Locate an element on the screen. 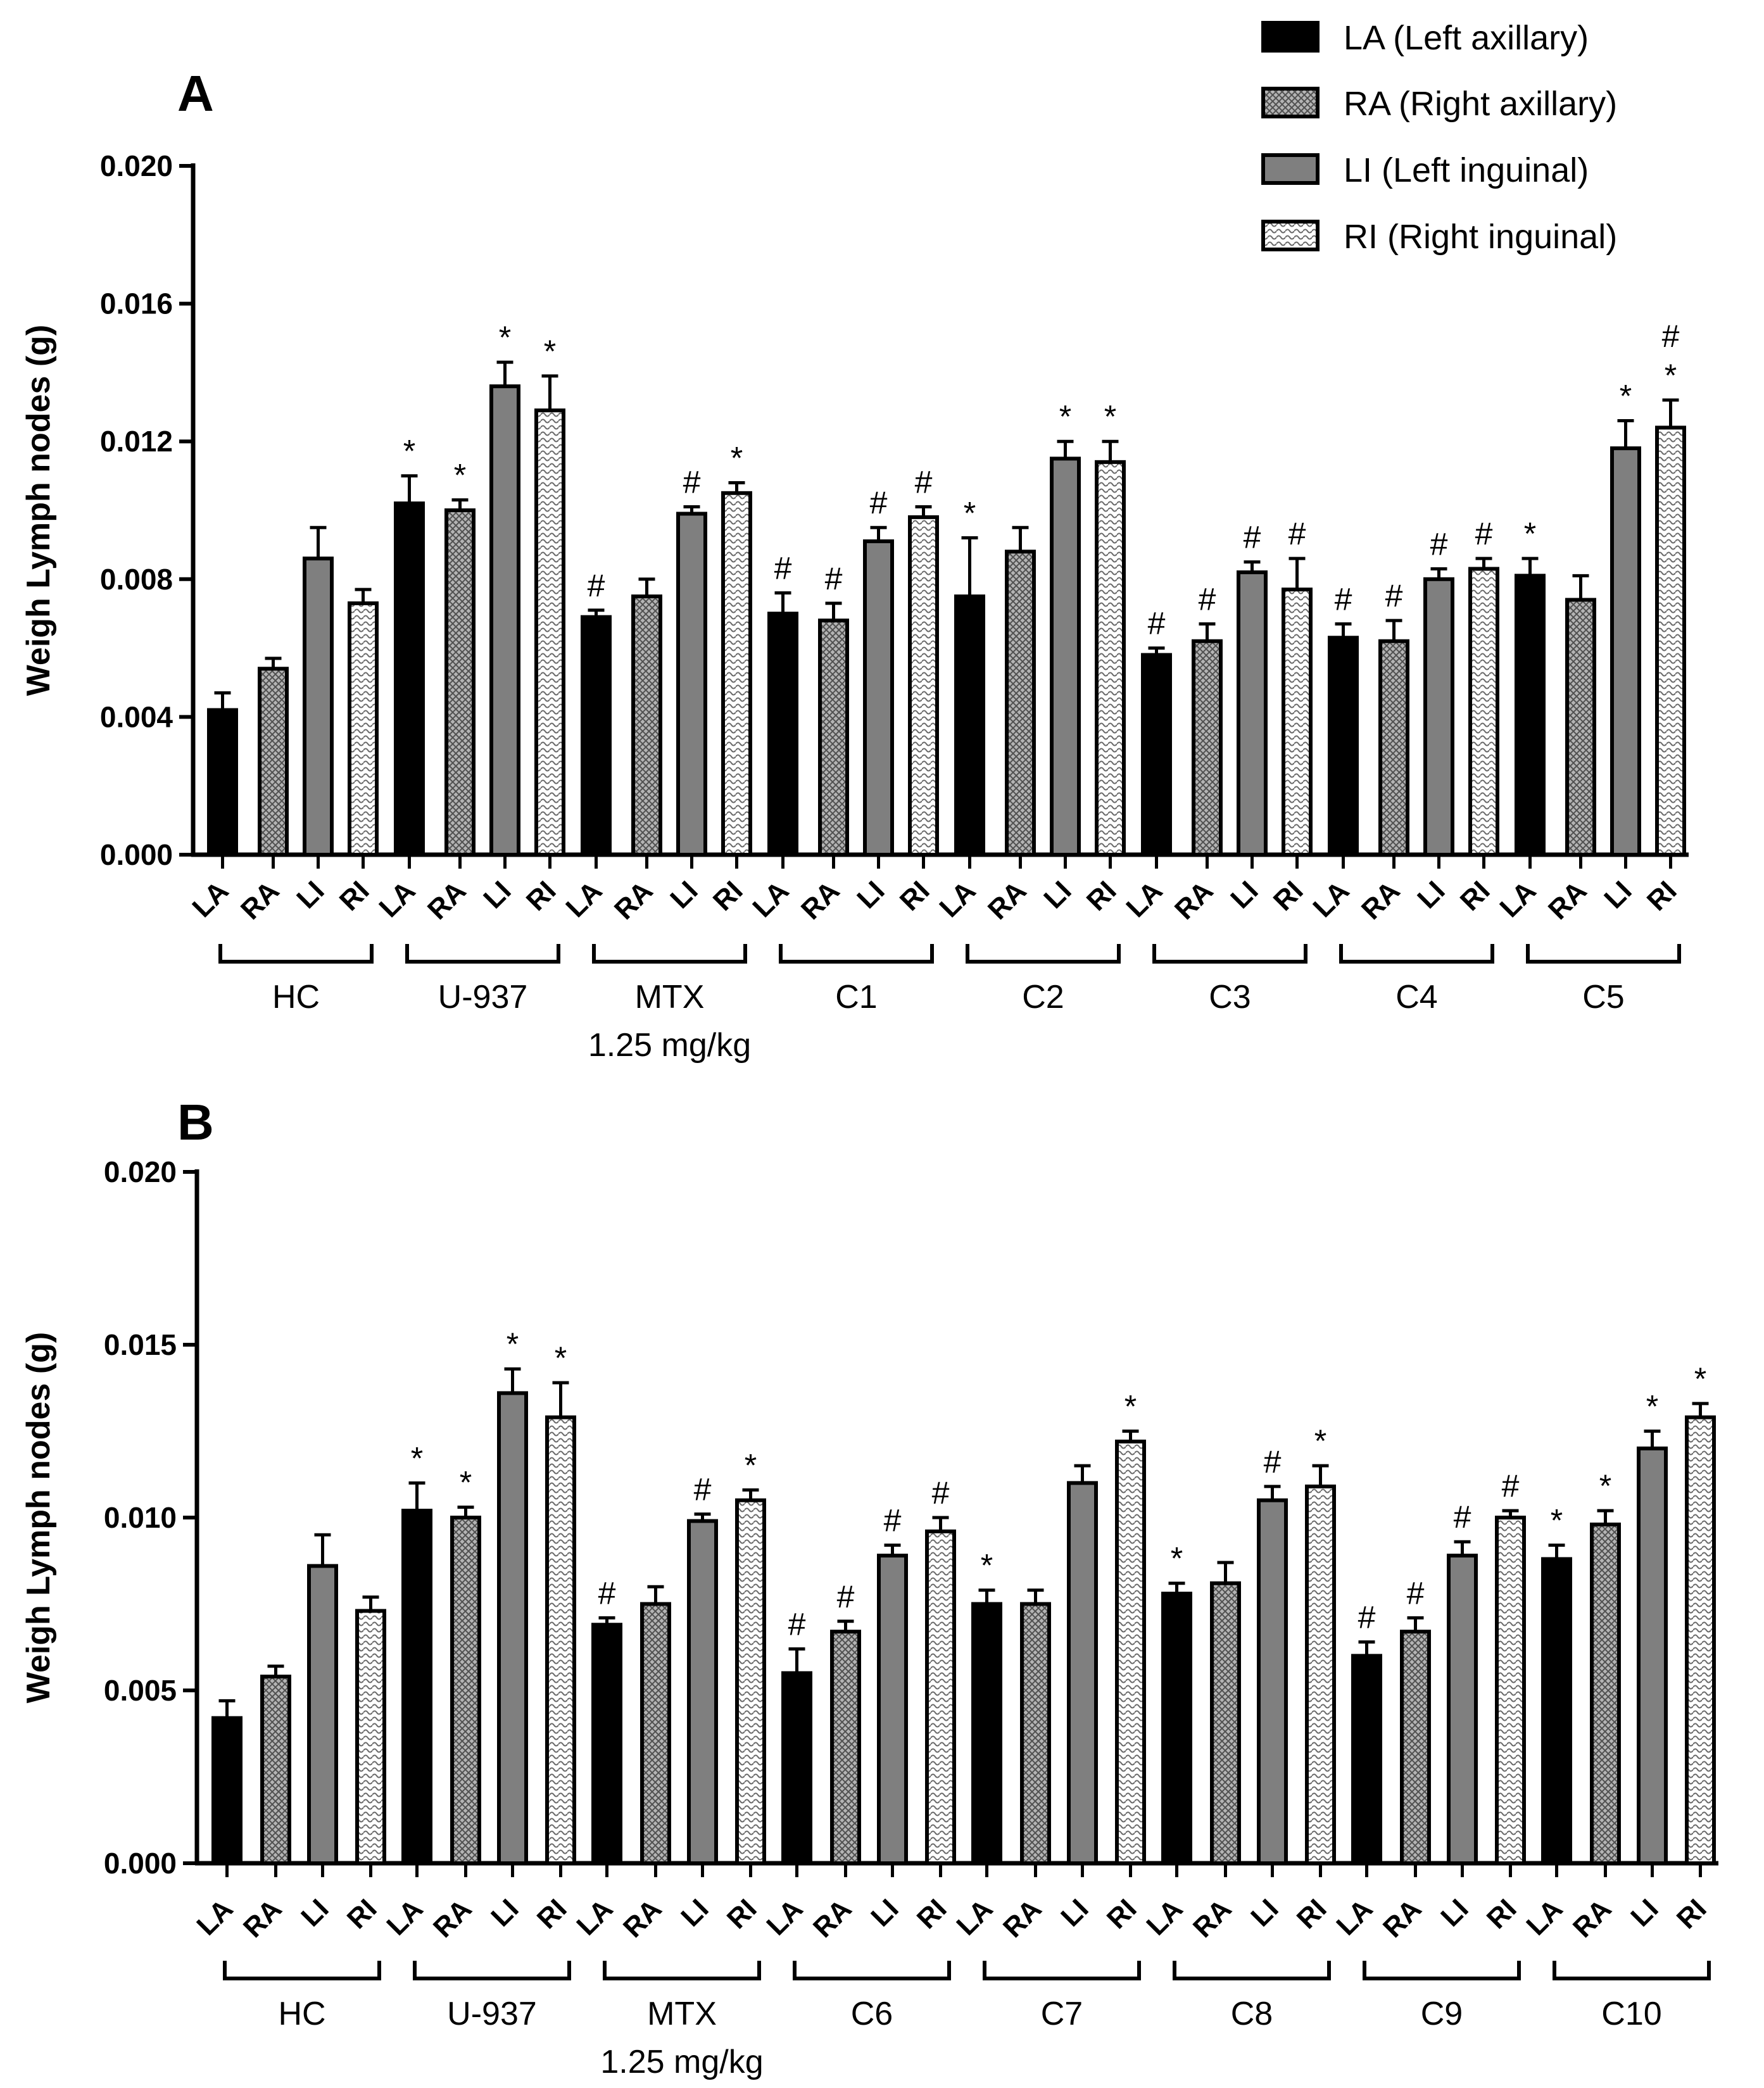  group-label: HC is located at coordinates (301, 2014).